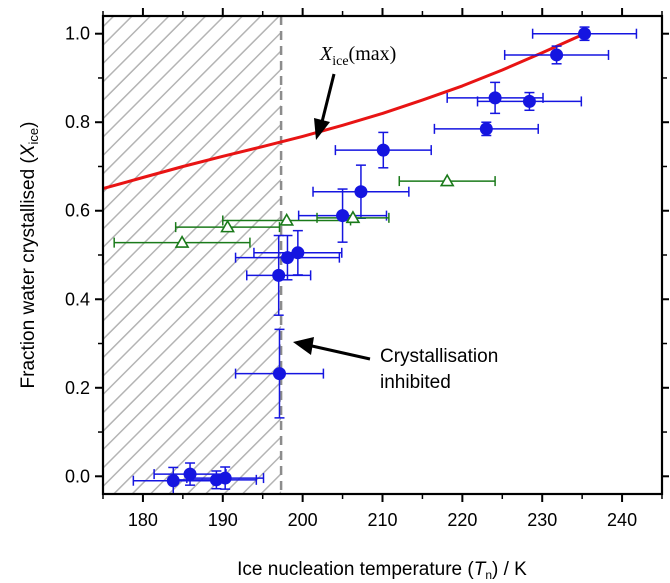 Image resolution: width=670 pixels, height=583 pixels. What do you see at coordinates (622, 520) in the screenshot?
I see `x-tick-label-240: 240` at bounding box center [622, 520].